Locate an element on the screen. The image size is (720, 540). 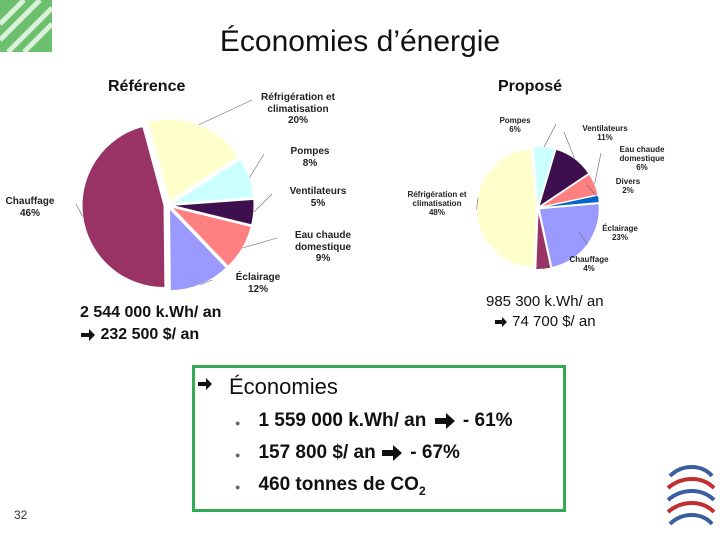
item-result: - 61% is located at coordinates (487, 420).